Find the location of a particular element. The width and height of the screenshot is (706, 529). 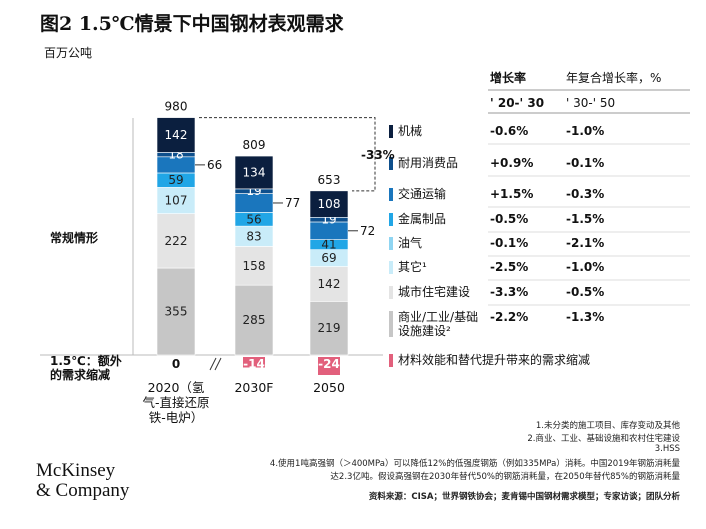

legend-label: 机械 is located at coordinates (410, 131).